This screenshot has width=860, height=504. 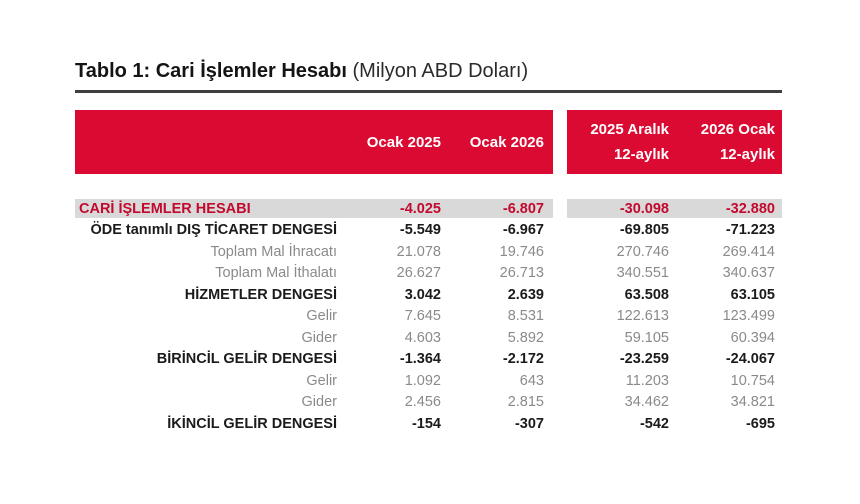 I want to click on row-label: Toplam Mal İhracatı, so click(x=273, y=251).